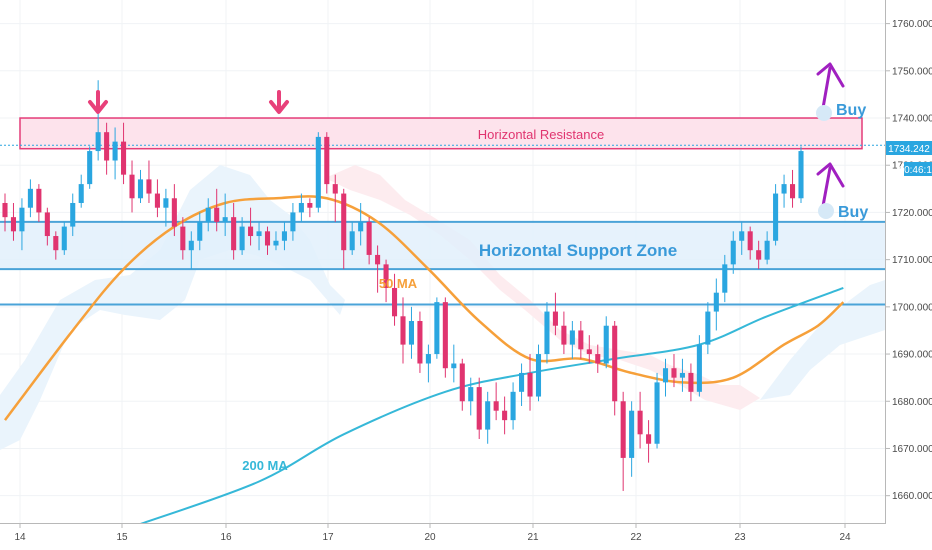 Image resolution: width=932 pixels, height=550 pixels. I want to click on x-tick-label: 24, so click(845, 537).